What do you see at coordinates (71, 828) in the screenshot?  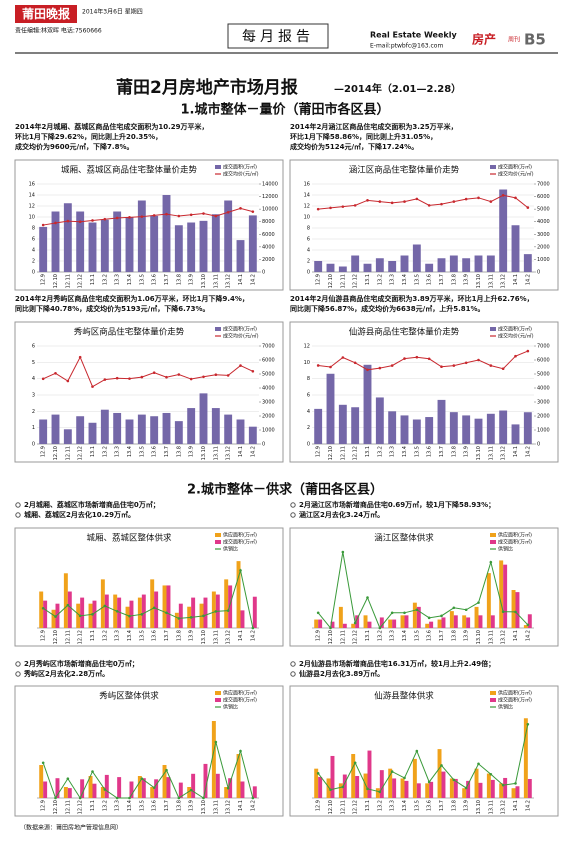 I see `footer: （数据来源：莆田房地产管理信息网）` at bounding box center [71, 828].